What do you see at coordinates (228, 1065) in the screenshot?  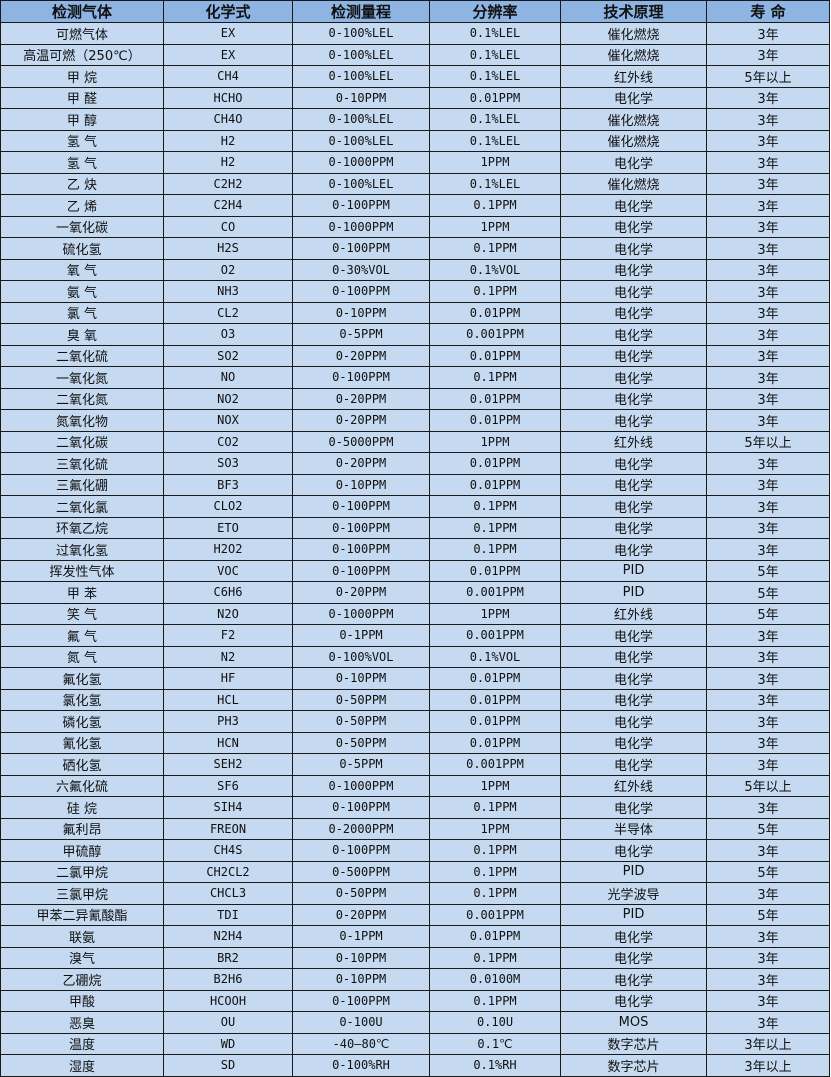 I see `cell-formula: SD` at bounding box center [228, 1065].